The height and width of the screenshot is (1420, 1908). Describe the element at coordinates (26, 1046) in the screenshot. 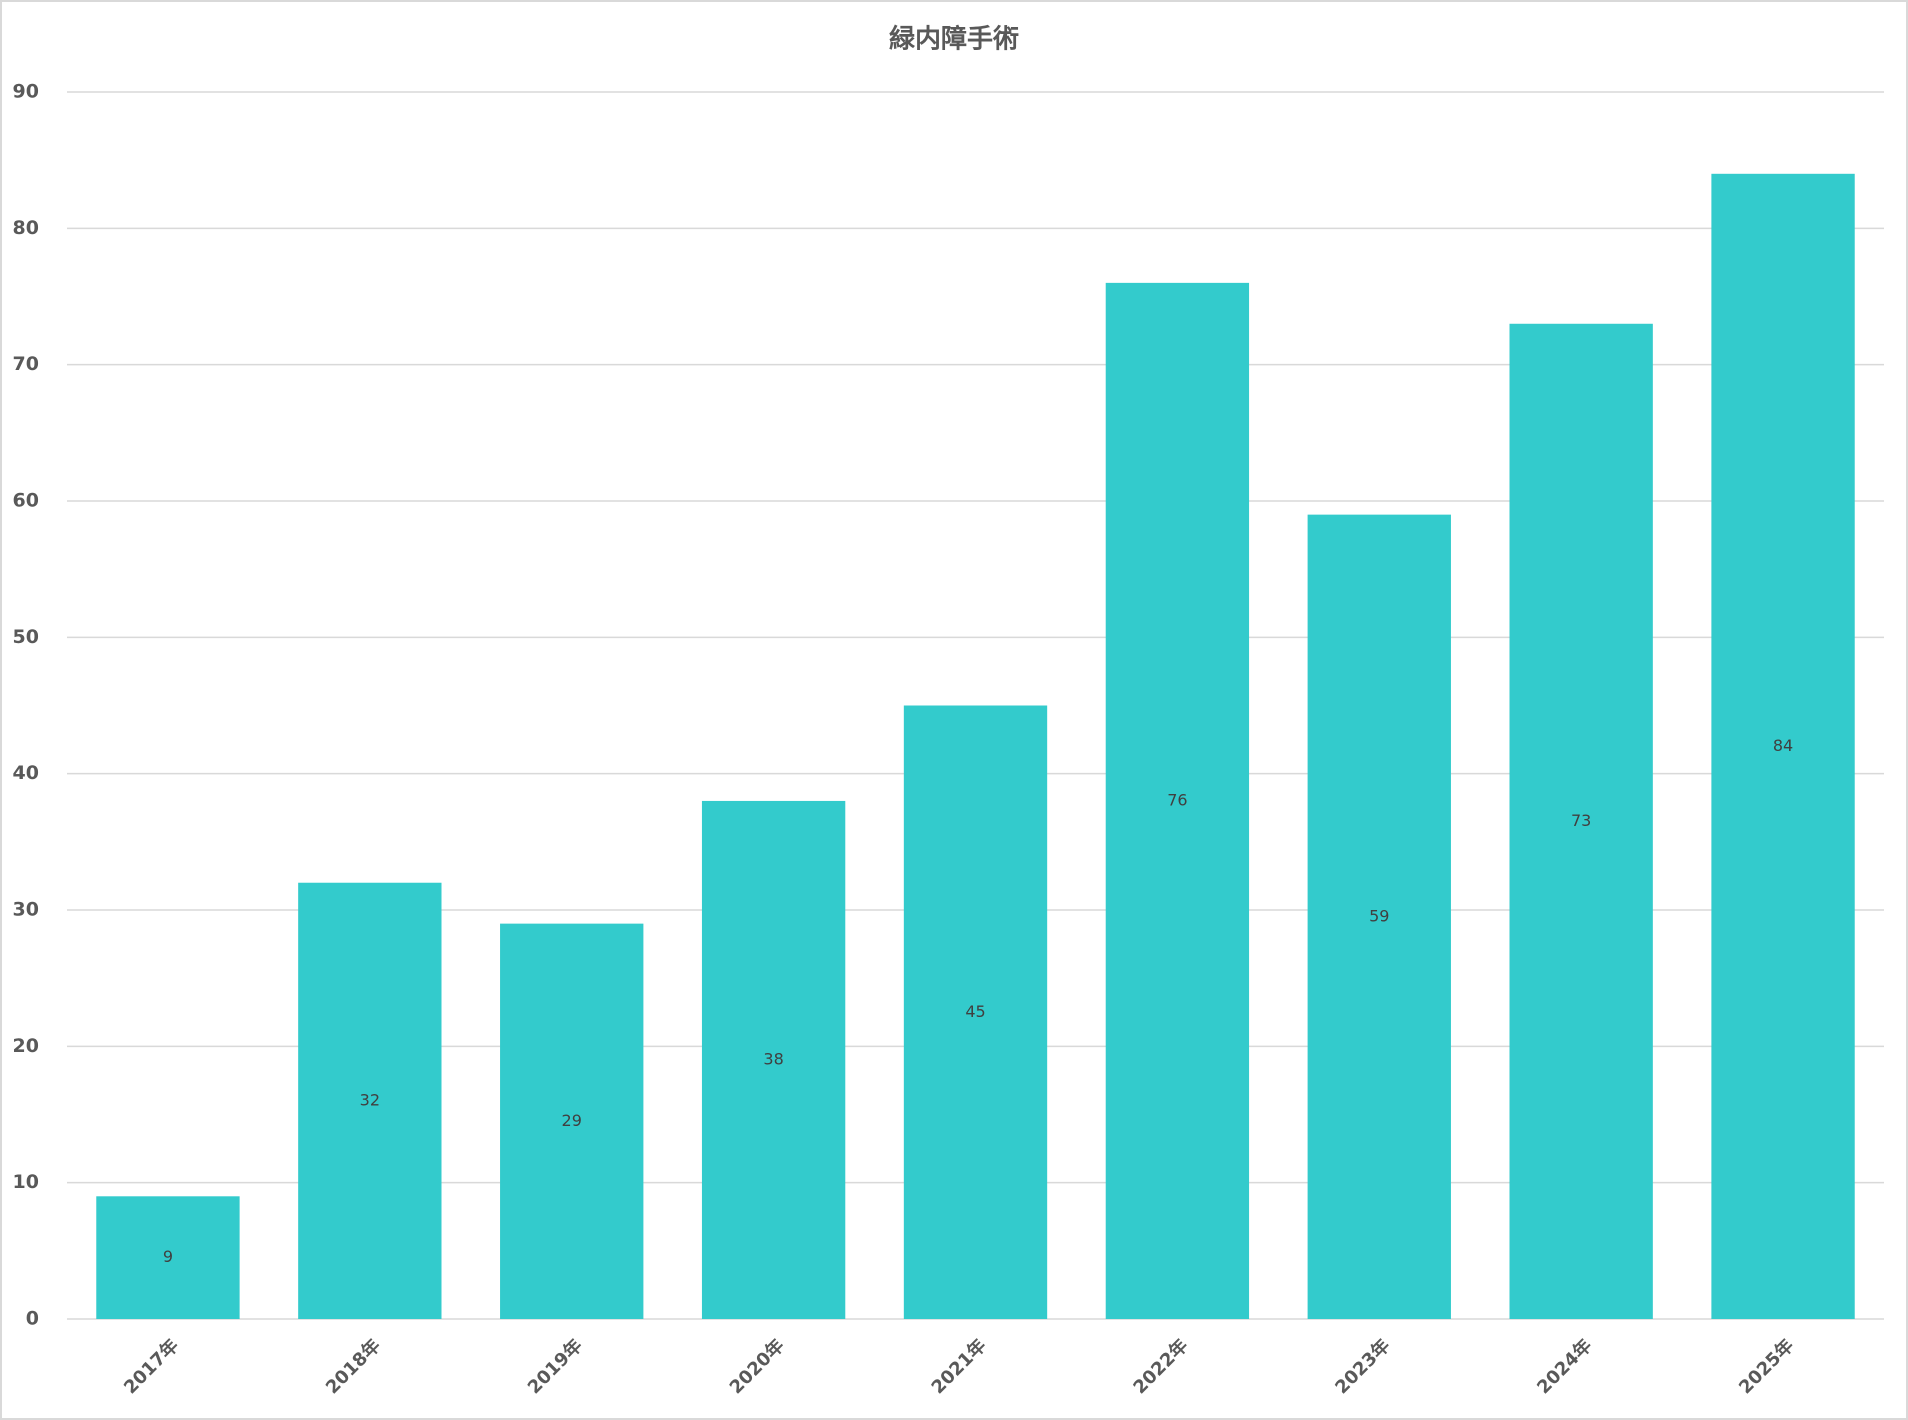

I see `y-tick-label: 20` at that location.